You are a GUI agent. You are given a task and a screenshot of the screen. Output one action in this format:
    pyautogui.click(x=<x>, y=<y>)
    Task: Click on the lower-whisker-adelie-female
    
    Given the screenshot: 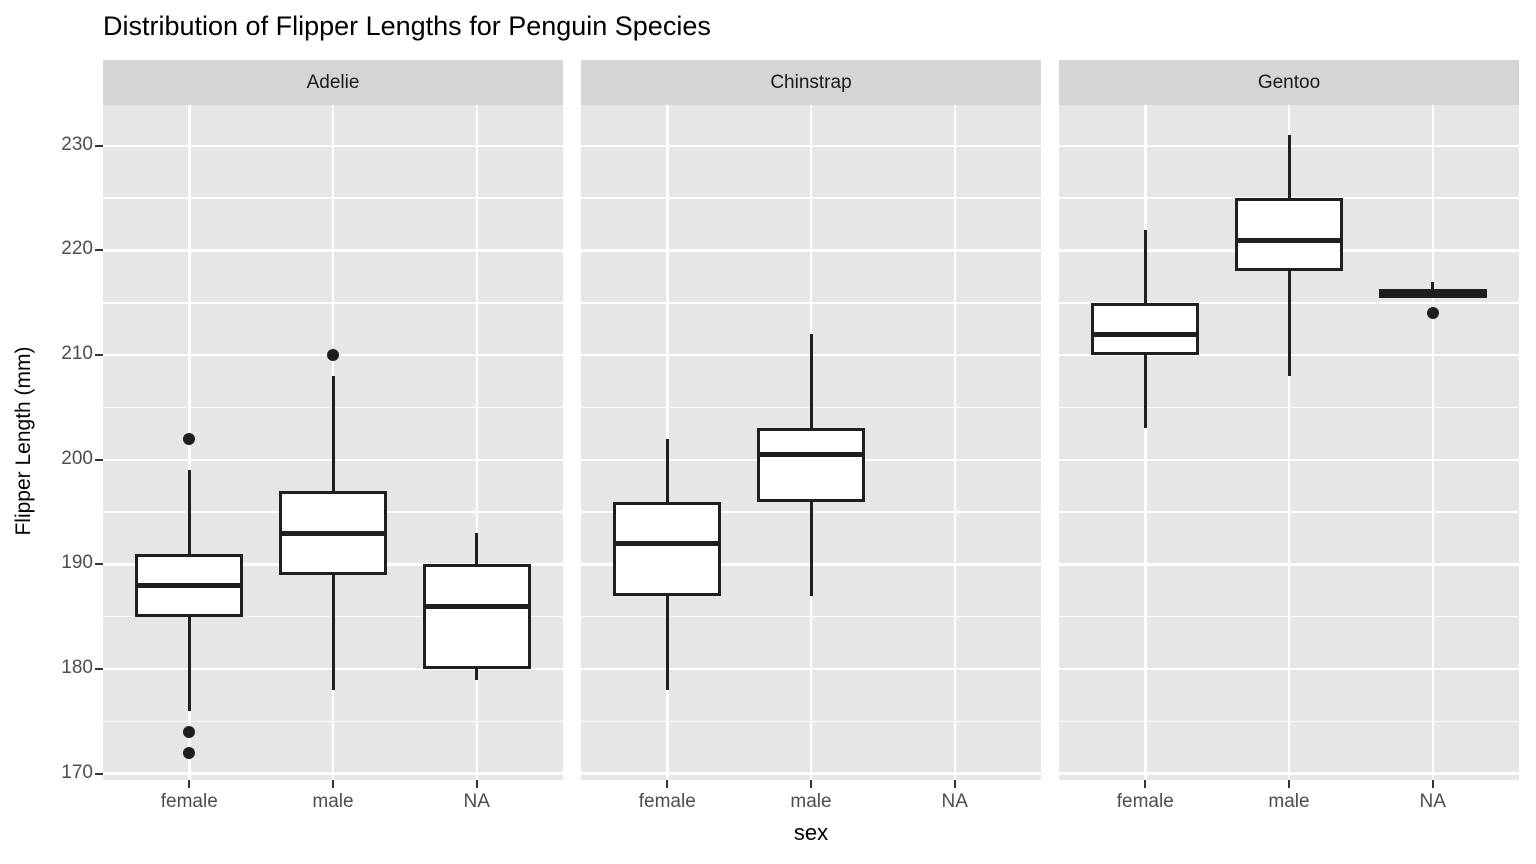 What is the action you would take?
    pyautogui.click(x=189, y=663)
    